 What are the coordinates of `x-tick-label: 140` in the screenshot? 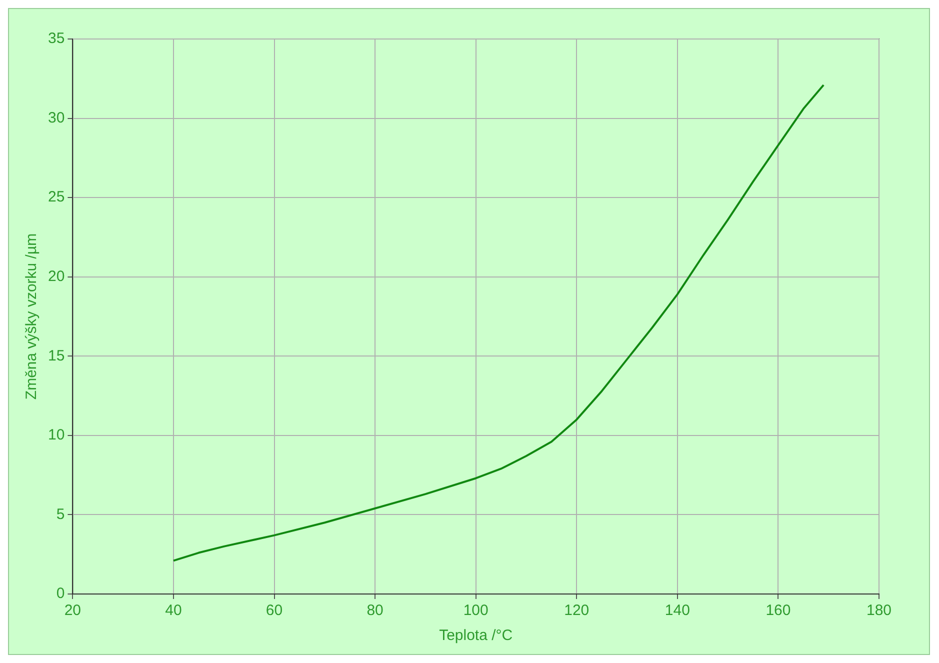 It's located at (677, 611).